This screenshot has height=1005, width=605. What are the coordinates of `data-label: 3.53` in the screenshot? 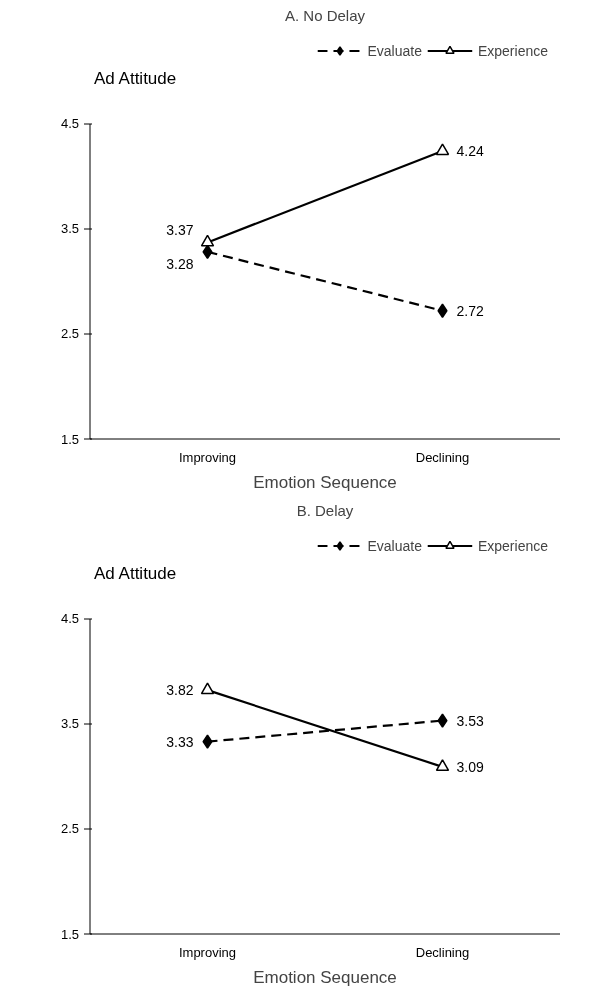 It's located at (470, 720).